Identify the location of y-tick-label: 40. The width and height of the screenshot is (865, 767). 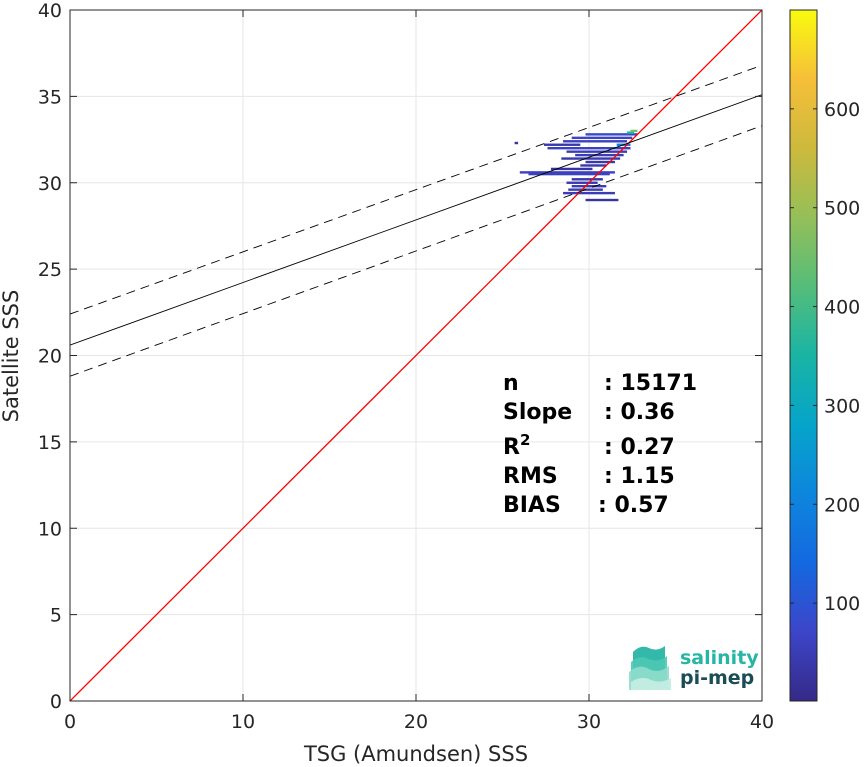
(50, 11).